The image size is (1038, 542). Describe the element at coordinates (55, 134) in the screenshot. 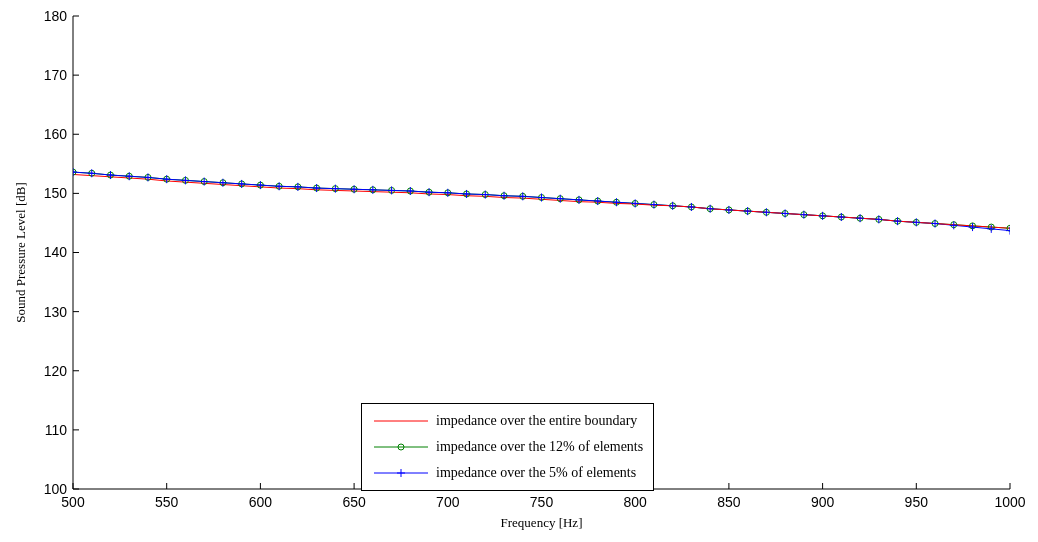

I see `y-tick-label: 160` at that location.